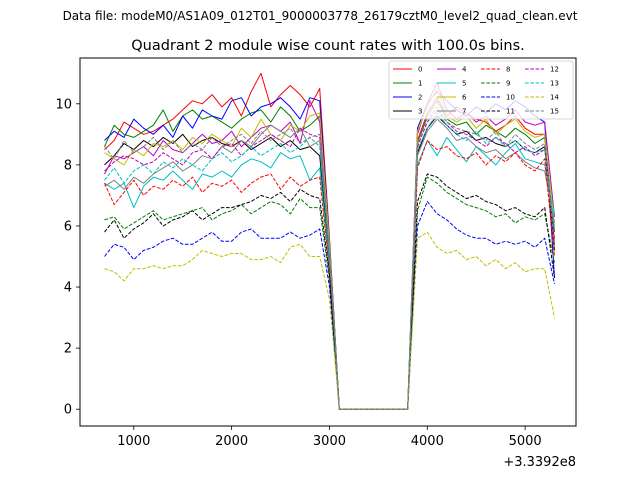 This screenshot has width=640, height=480. Describe the element at coordinates (508, 70) in the screenshot. I see `legend-label: 8` at that location.